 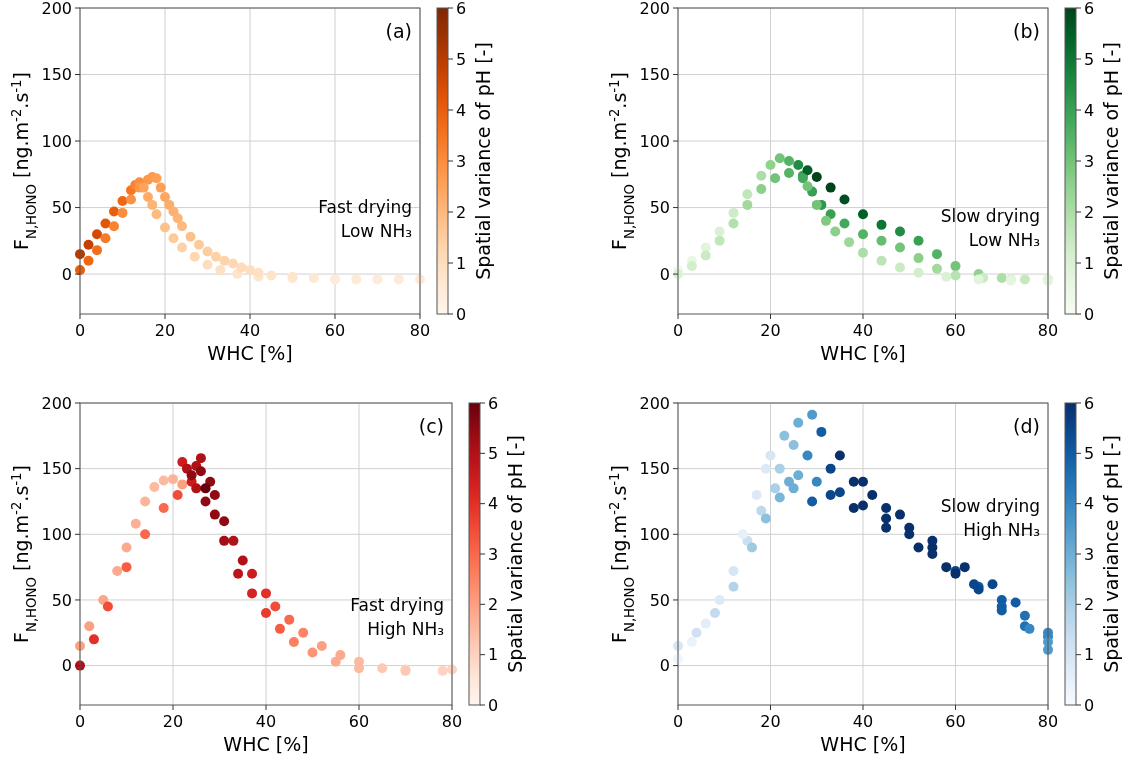 I want to click on annotation: Slow drying Low NH₃, so click(x=990, y=228).